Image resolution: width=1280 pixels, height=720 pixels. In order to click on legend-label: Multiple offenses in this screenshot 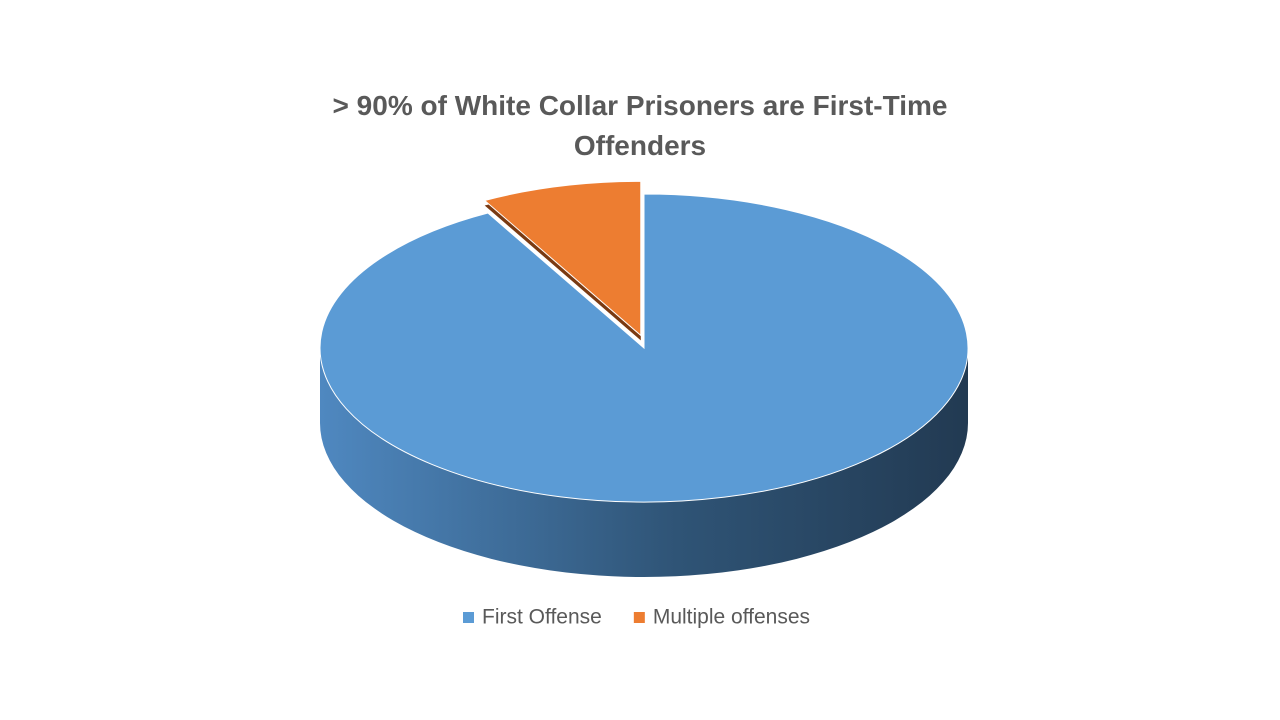, I will do `click(731, 617)`.